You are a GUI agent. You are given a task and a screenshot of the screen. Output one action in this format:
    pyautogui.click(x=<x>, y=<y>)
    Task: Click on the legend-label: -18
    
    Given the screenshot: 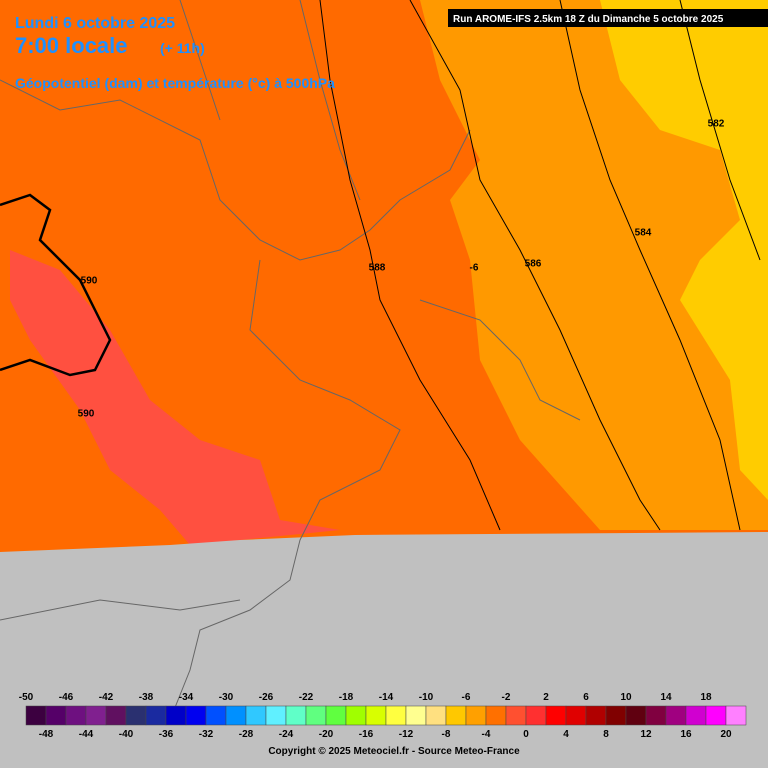 What is the action you would take?
    pyautogui.click(x=346, y=697)
    